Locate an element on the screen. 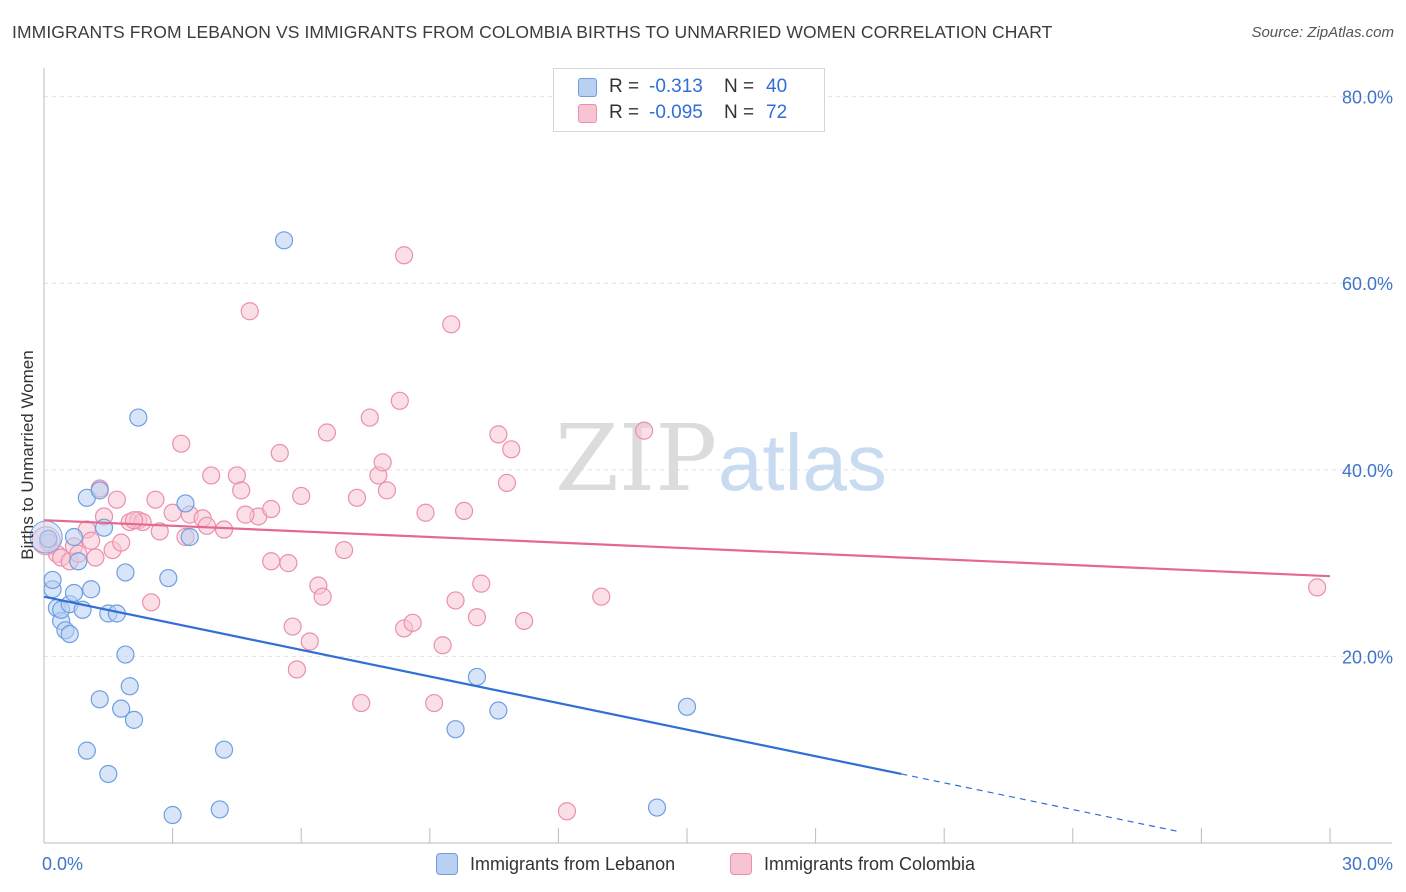  legend-row-lebanon: R = -0.313 N = 40 is located at coordinates (682, 87).